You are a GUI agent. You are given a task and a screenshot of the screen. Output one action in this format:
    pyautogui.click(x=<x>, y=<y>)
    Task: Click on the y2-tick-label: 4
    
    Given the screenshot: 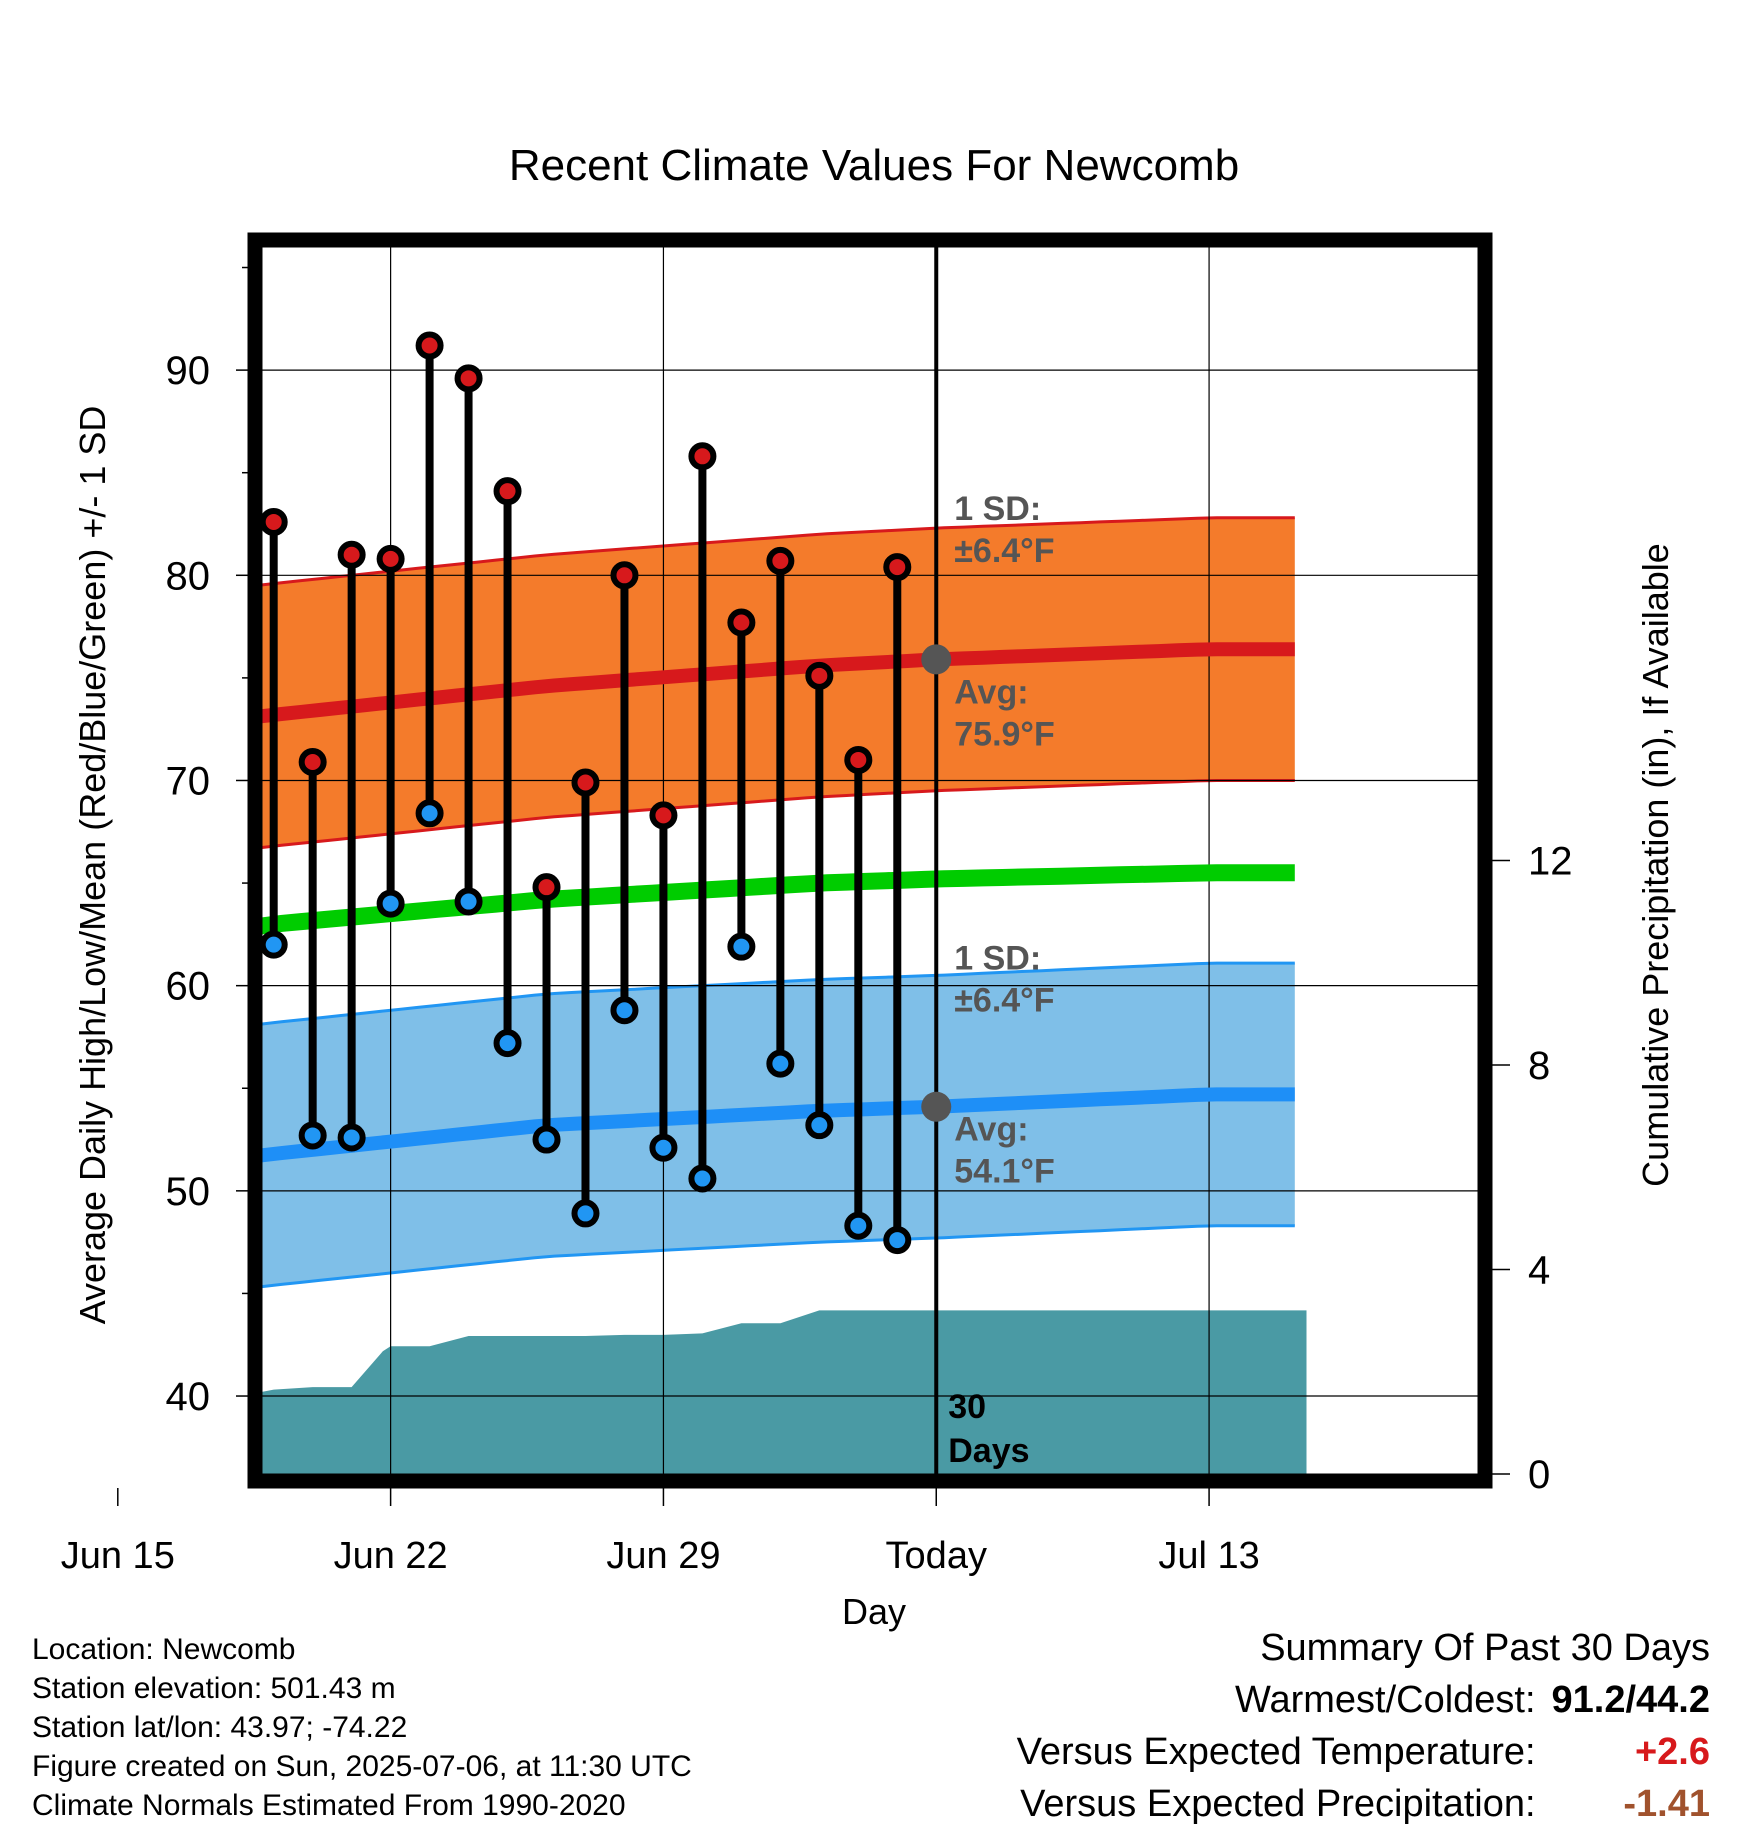 What is the action you would take?
    pyautogui.click(x=1539, y=1271)
    